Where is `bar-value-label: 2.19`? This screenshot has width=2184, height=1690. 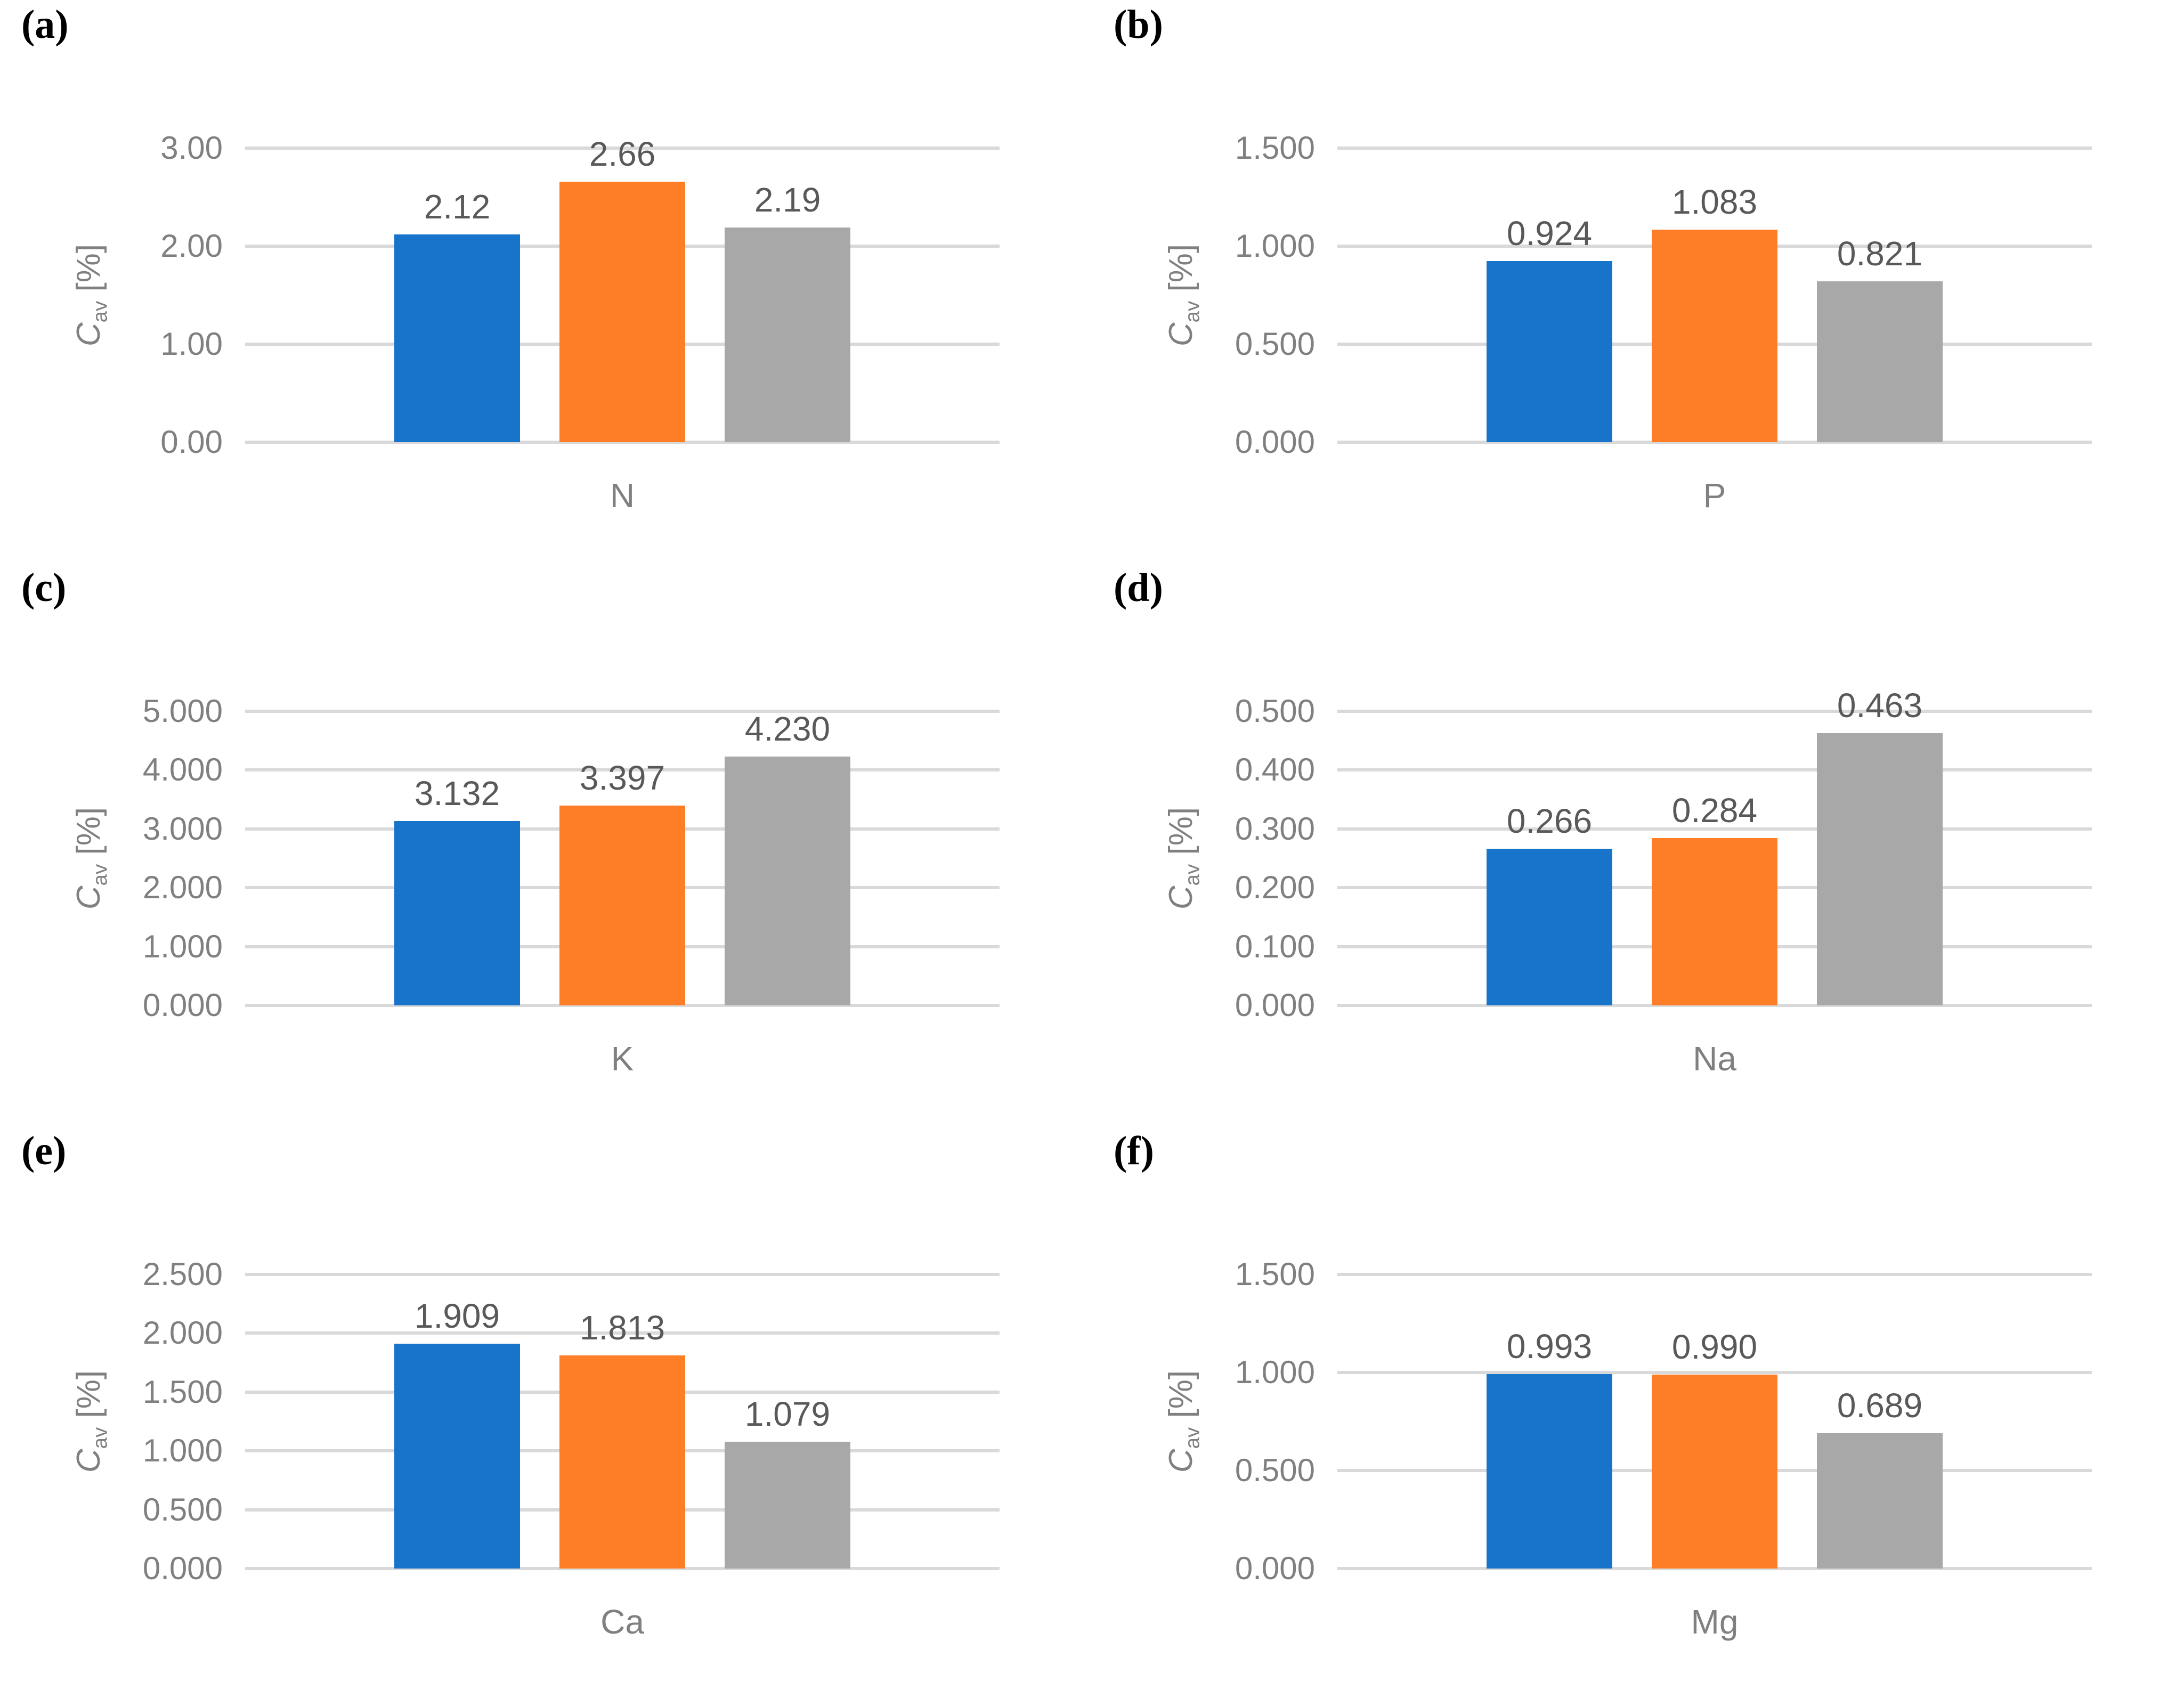
bar-value-label: 2.19 is located at coordinates (787, 201).